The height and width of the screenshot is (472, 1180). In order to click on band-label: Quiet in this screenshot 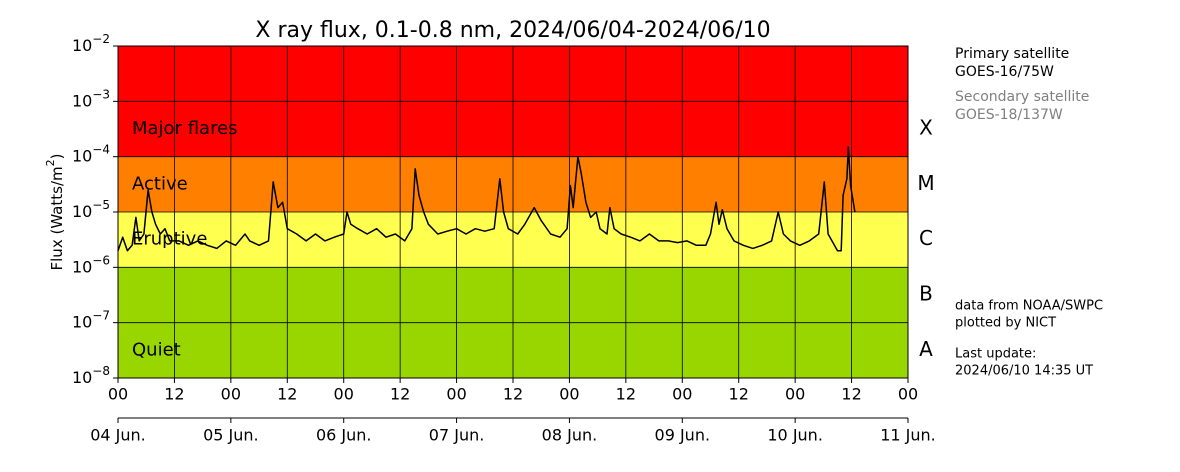, I will do `click(156, 349)`.